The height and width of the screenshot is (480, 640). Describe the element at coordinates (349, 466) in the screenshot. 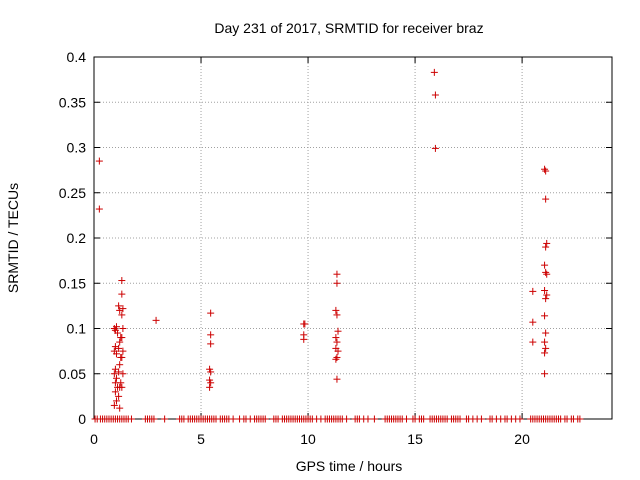

I see `x-axis-label: GPS time / hours` at that location.